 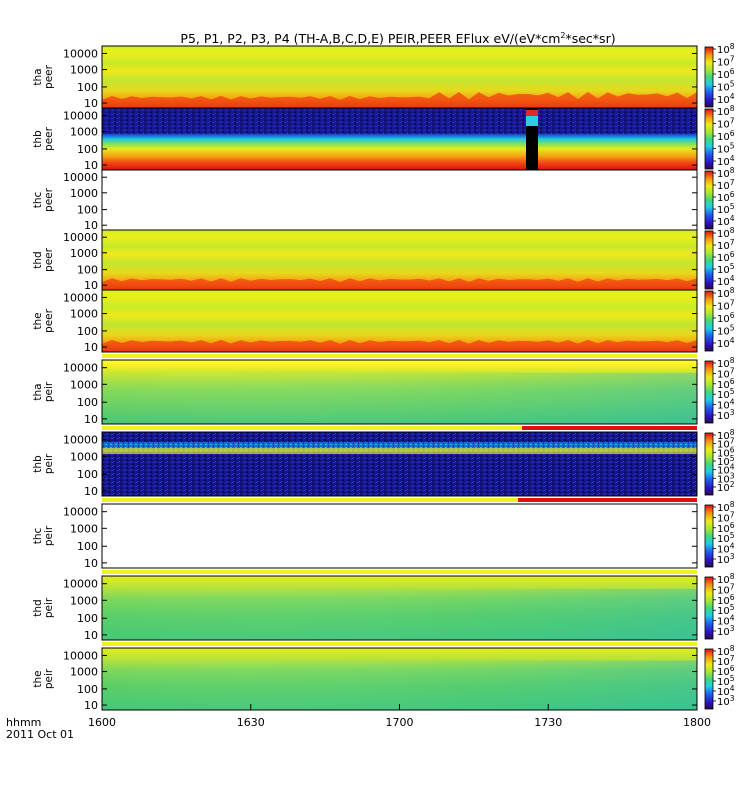 I want to click on panel-label: thcpeer, so click(x=43, y=199).